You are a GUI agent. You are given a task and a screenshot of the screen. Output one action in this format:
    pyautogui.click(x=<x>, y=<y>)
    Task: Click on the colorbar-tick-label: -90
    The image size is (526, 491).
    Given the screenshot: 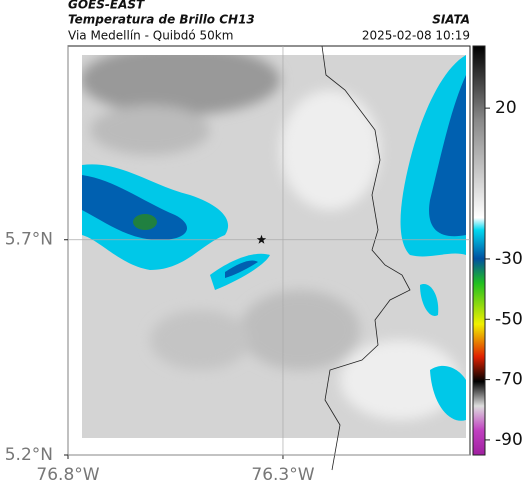 What is the action you would take?
    pyautogui.click(x=509, y=440)
    